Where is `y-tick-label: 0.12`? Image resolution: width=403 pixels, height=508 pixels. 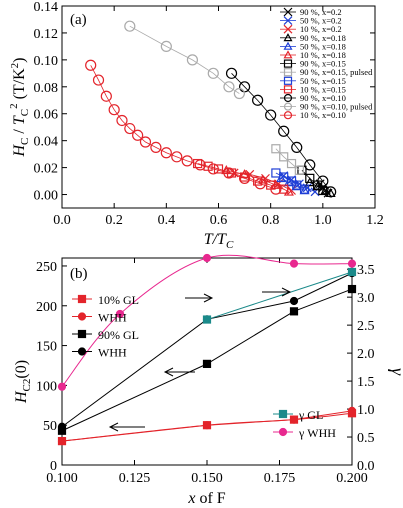
y-tick-label: 0.12 is located at coordinates (46, 34).